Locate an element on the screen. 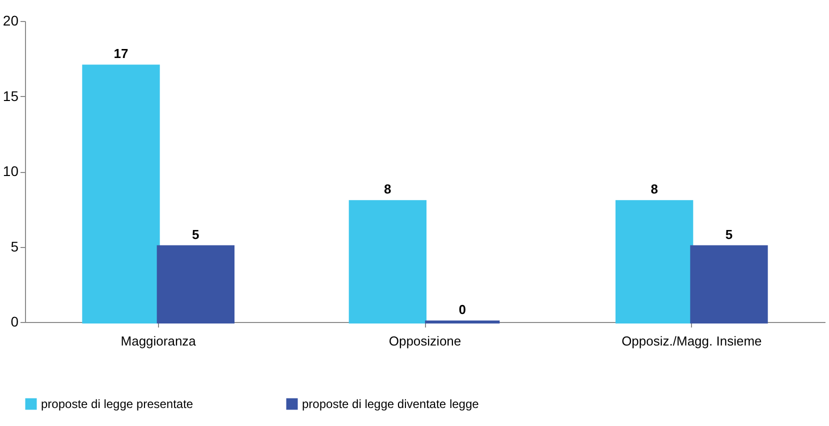 The width and height of the screenshot is (829, 426). y-tick-label: 5 is located at coordinates (14, 246).